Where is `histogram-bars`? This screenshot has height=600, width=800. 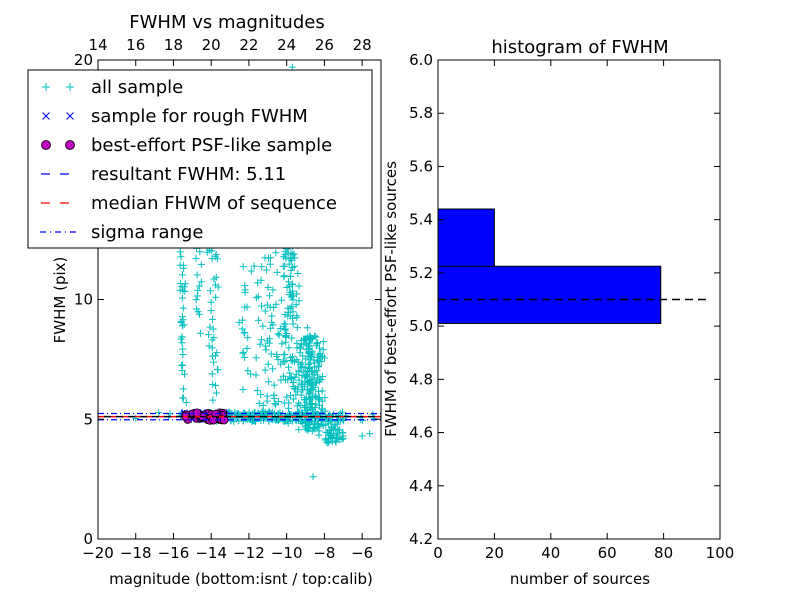 histogram-bars is located at coordinates (549, 266).